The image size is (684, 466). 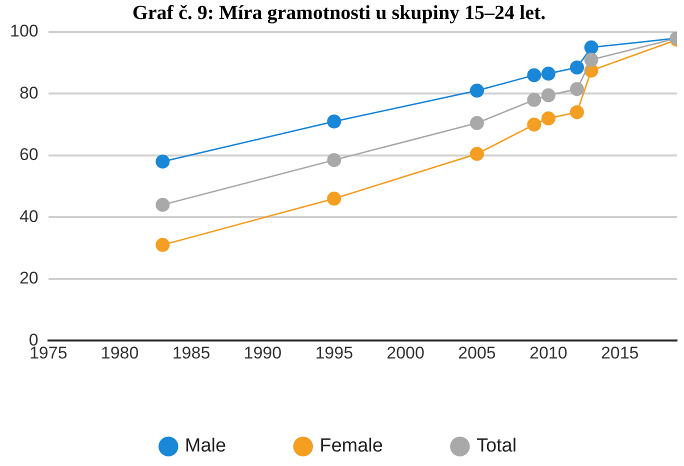 I want to click on legend-label: Total, so click(x=496, y=446).